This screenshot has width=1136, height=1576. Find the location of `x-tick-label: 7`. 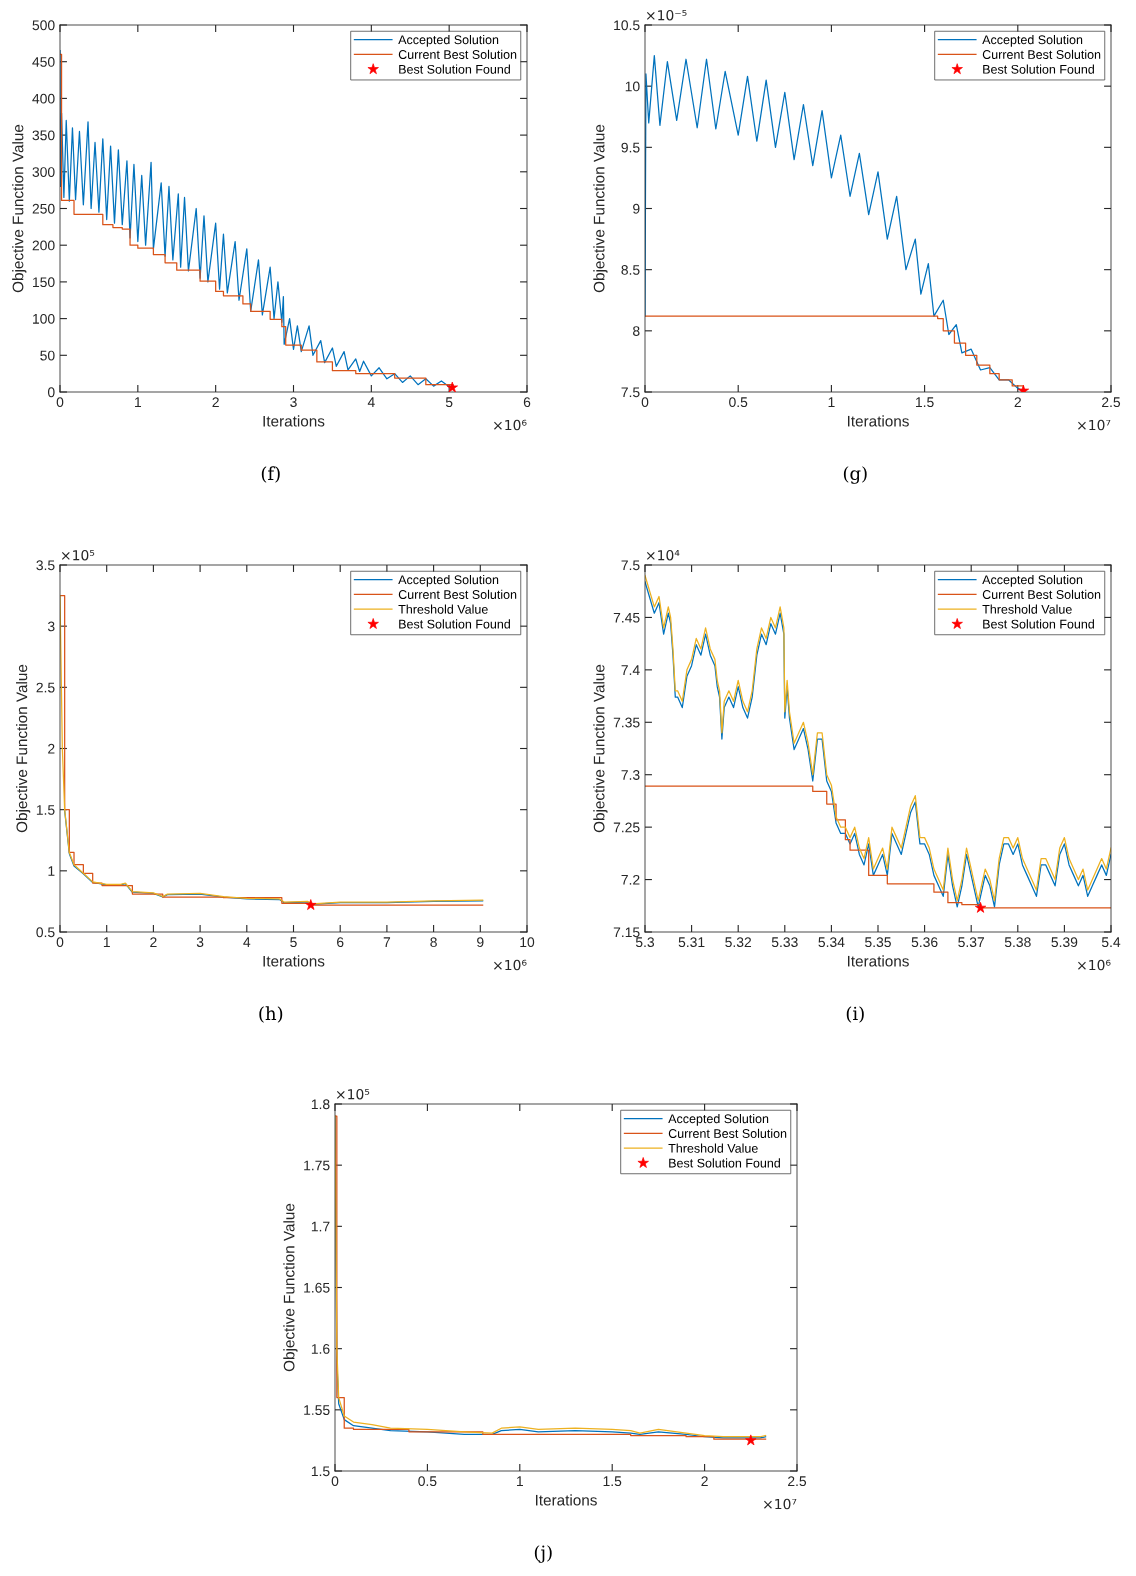

x-tick-label: 7 is located at coordinates (387, 942).